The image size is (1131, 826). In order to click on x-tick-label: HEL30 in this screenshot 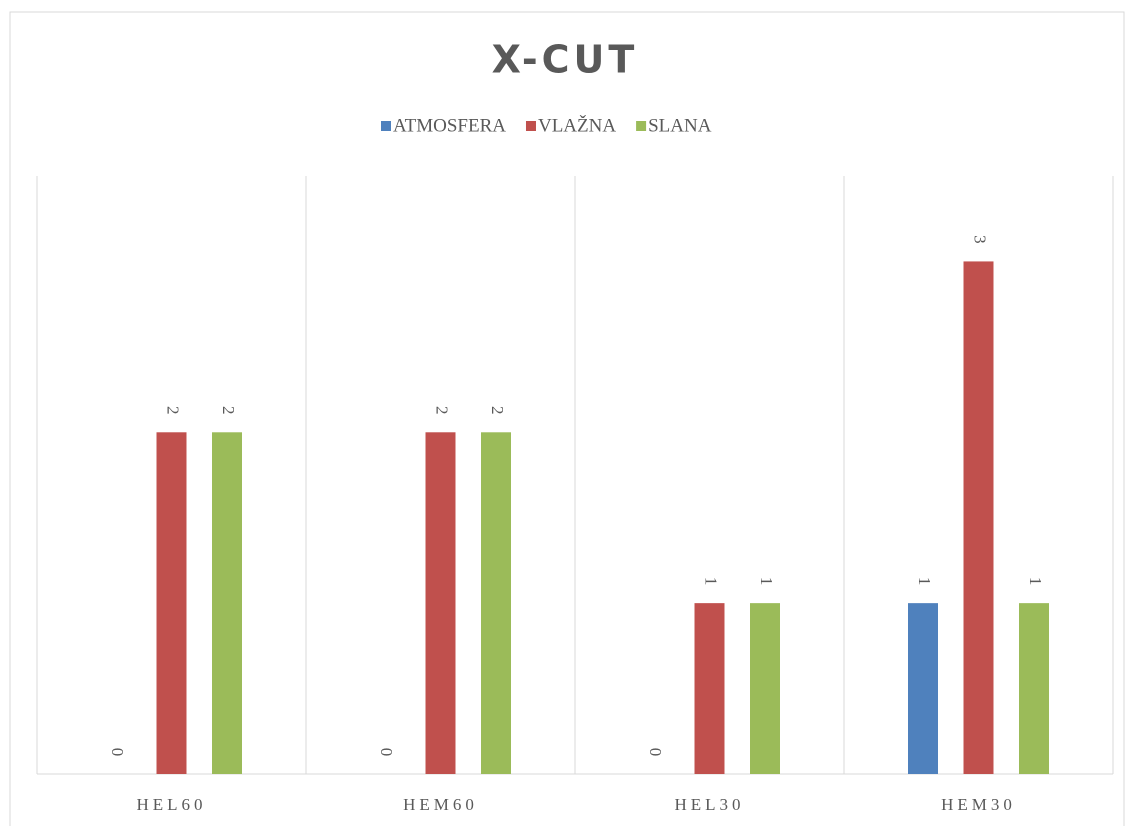, I will do `click(709, 804)`.